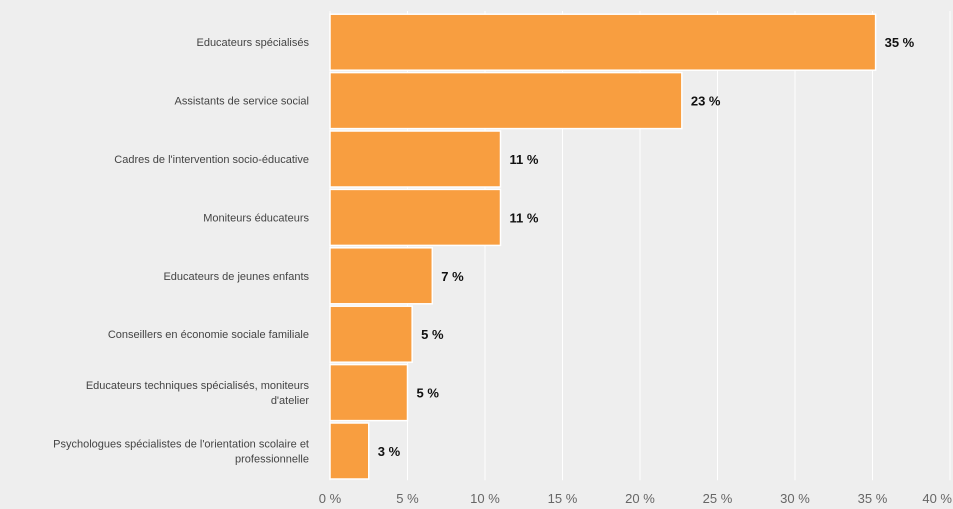 The image size is (953, 509). I want to click on category-label-line: d'atelier, so click(290, 401).